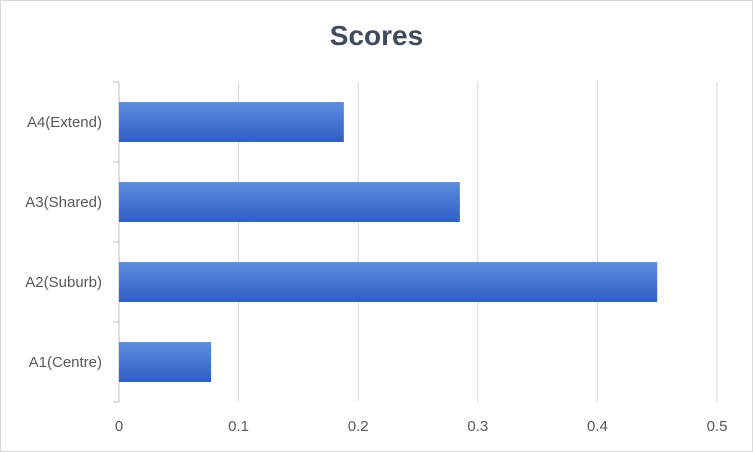 Image resolution: width=753 pixels, height=452 pixels. What do you see at coordinates (119, 426) in the screenshot?
I see `x-tick-label: 0` at bounding box center [119, 426].